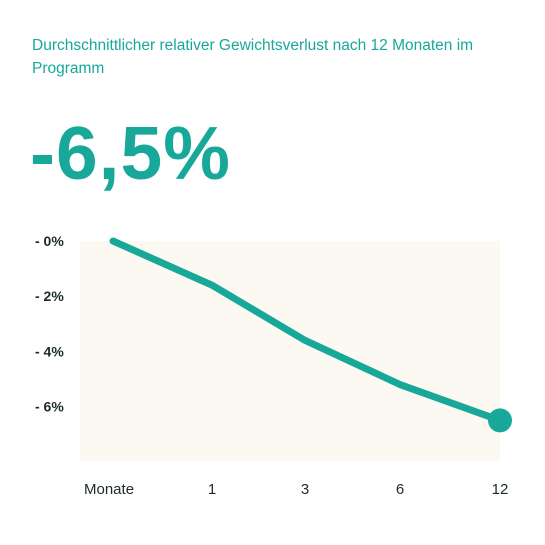 The height and width of the screenshot is (545, 545). Describe the element at coordinates (400, 489) in the screenshot. I see `x-tick-label: 6` at that location.